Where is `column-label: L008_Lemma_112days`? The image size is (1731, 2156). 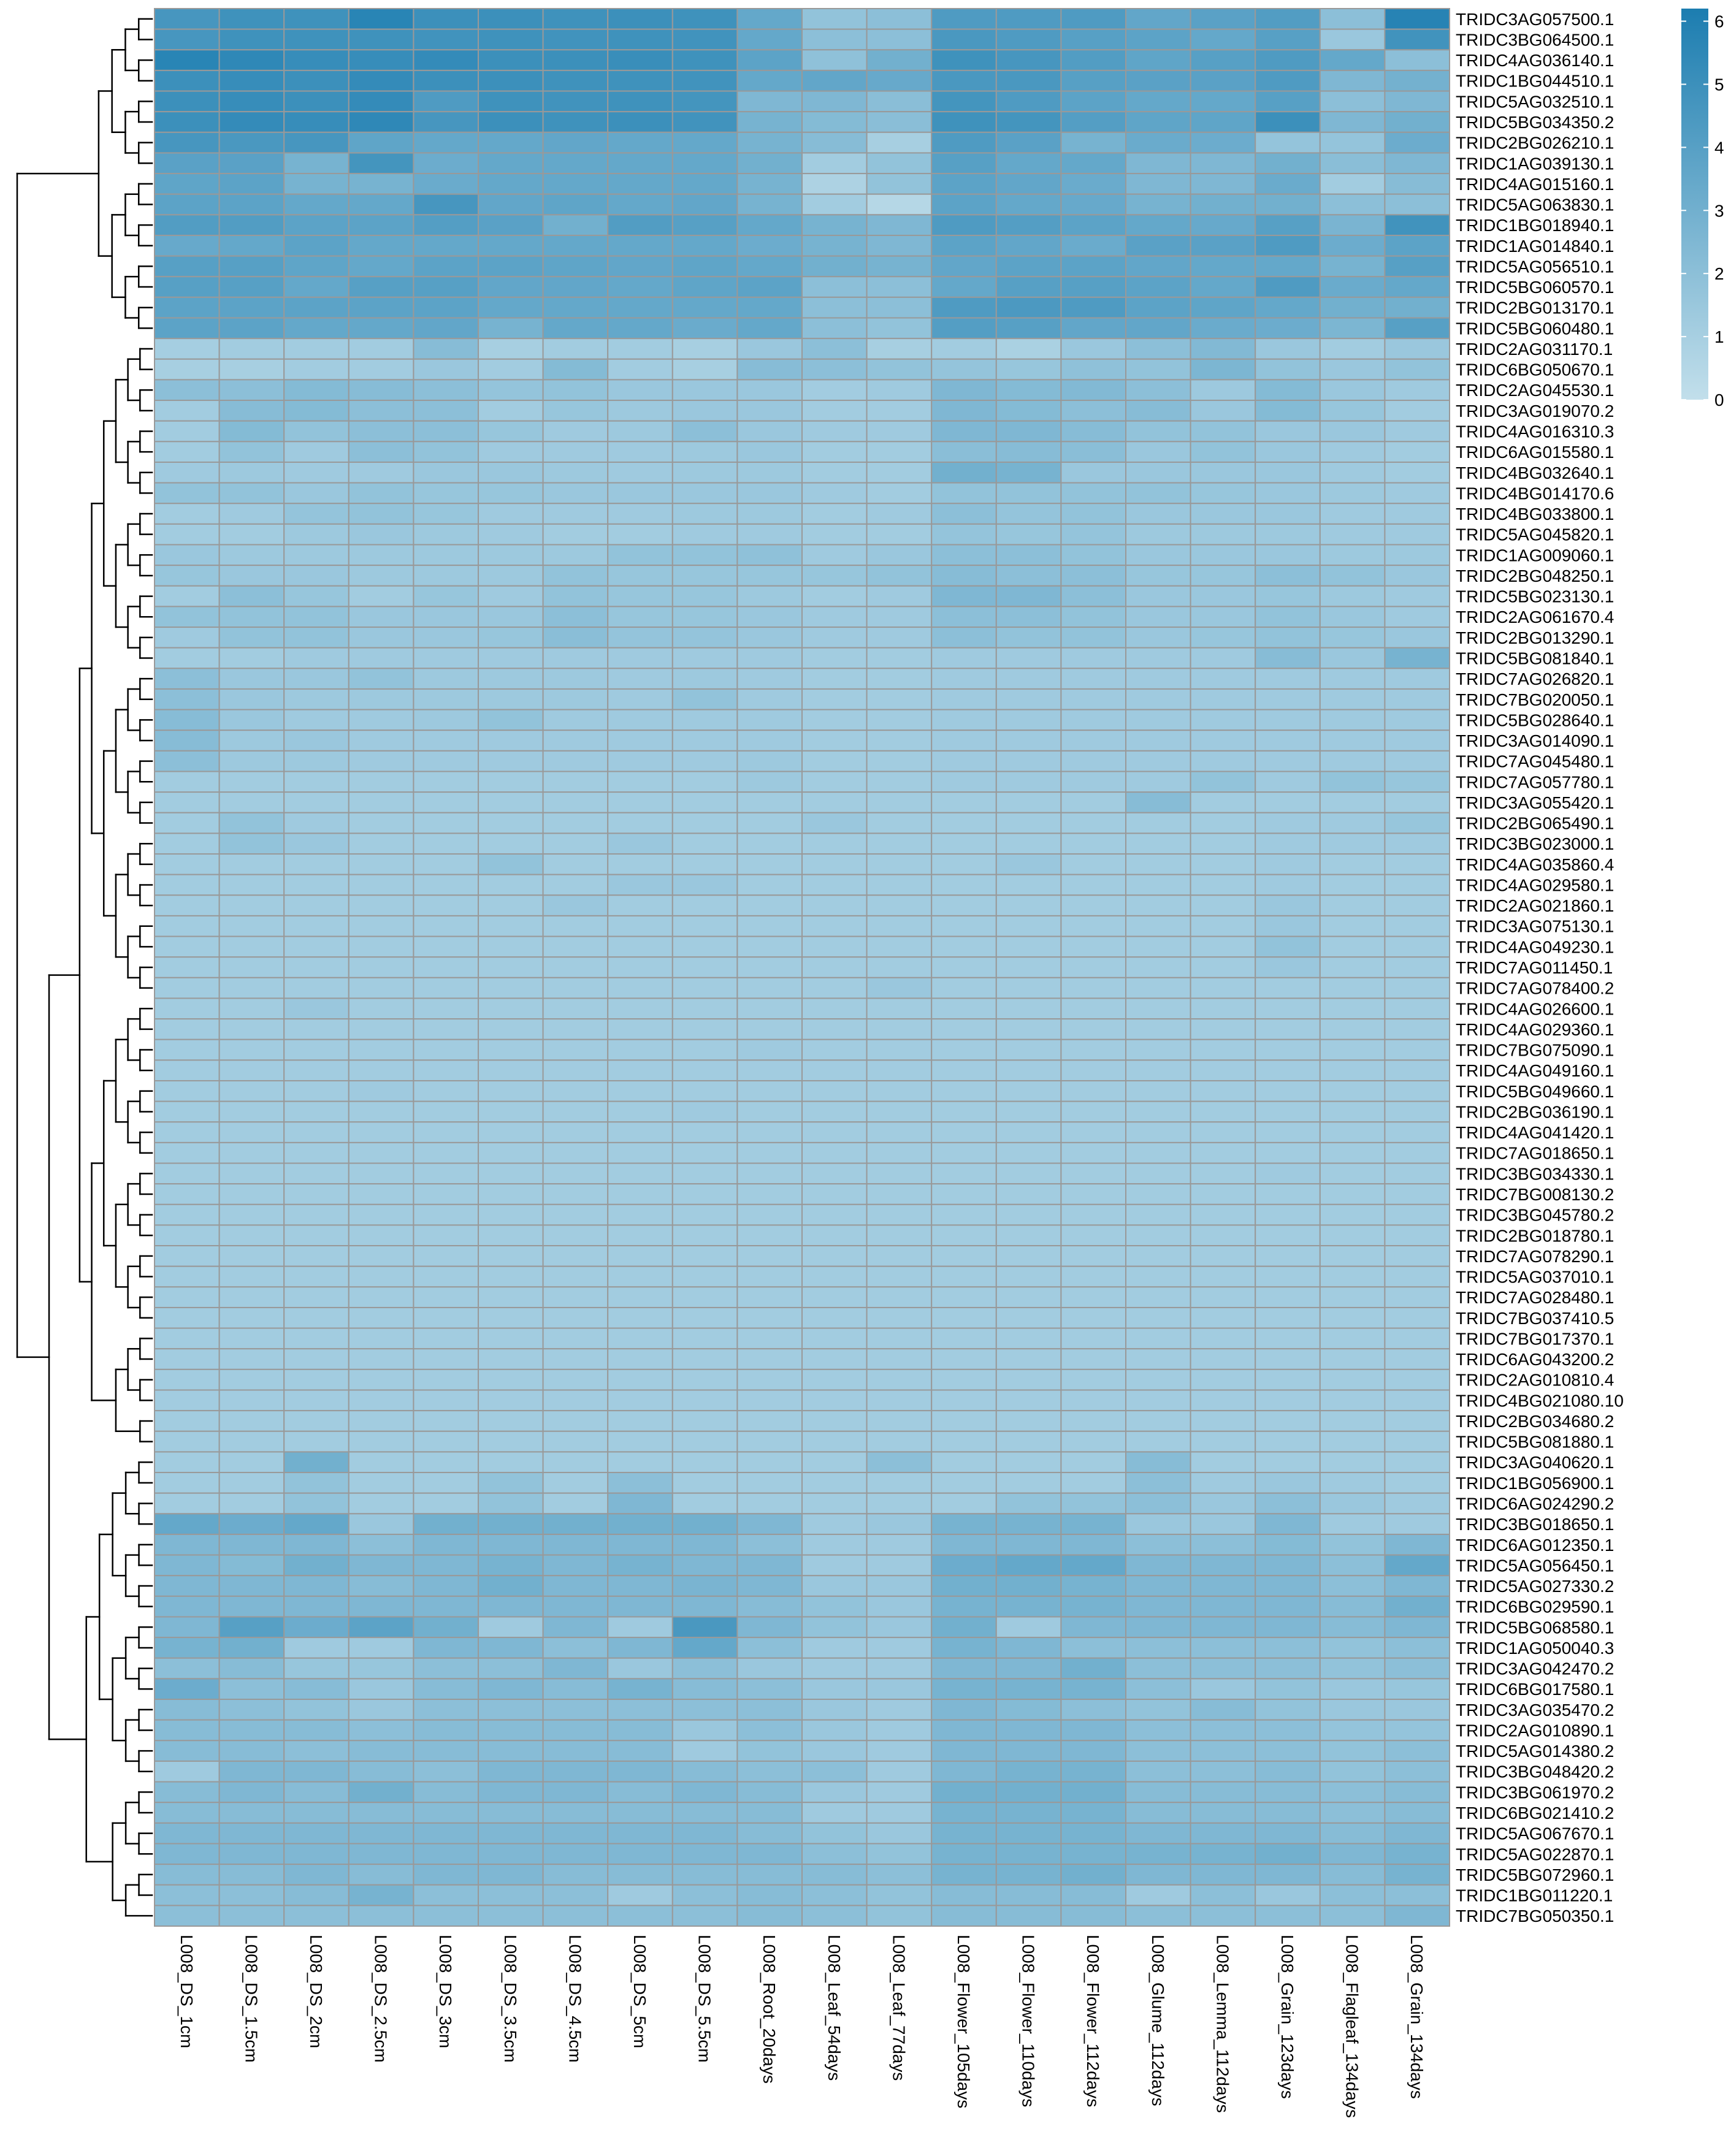 column-label: L008_Lemma_112days is located at coordinates (1222, 2024).